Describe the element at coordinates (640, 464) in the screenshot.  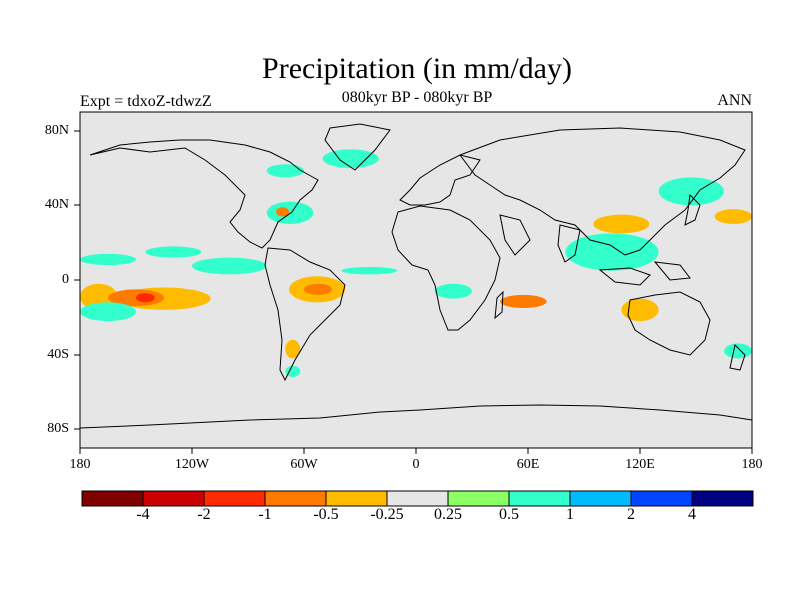
I see `x-tick-label: 120E` at that location.